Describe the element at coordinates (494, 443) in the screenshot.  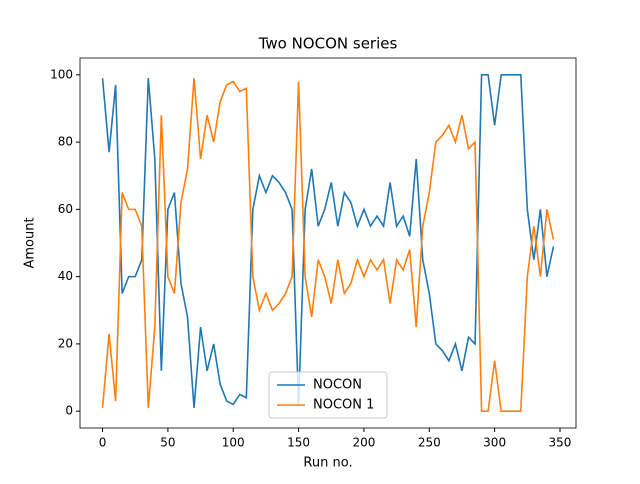
I see `x-tick-label: 300` at that location.